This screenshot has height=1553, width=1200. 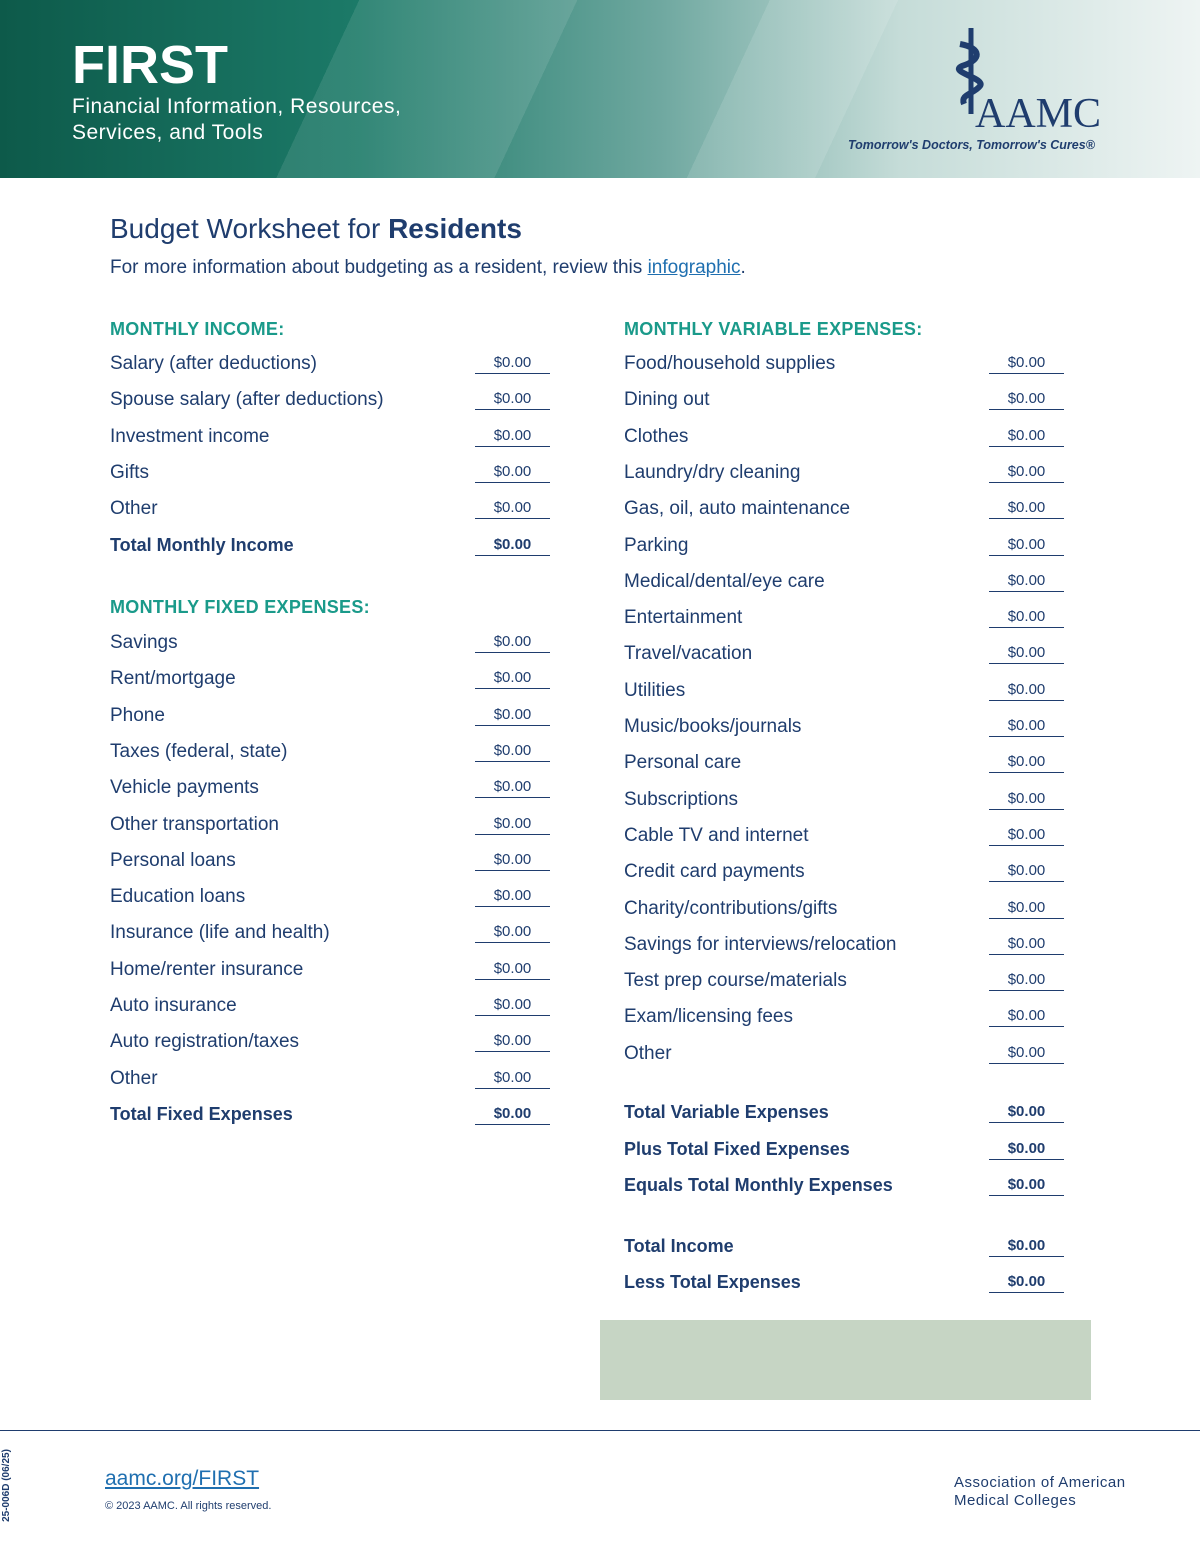 I want to click on row-label: Dining out, so click(x=667, y=400).